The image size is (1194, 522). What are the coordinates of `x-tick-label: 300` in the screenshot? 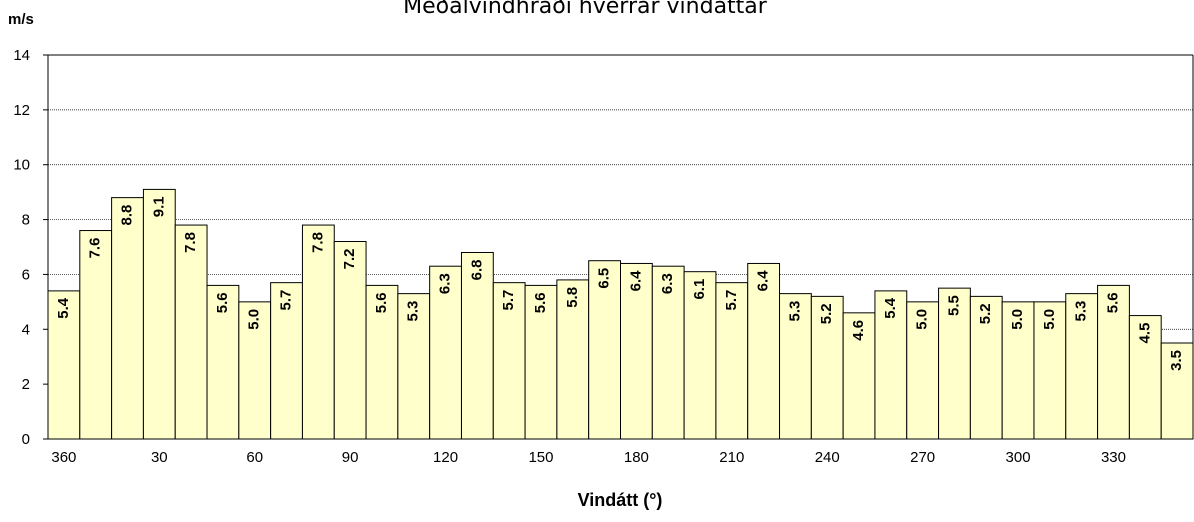 It's located at (1018, 457).